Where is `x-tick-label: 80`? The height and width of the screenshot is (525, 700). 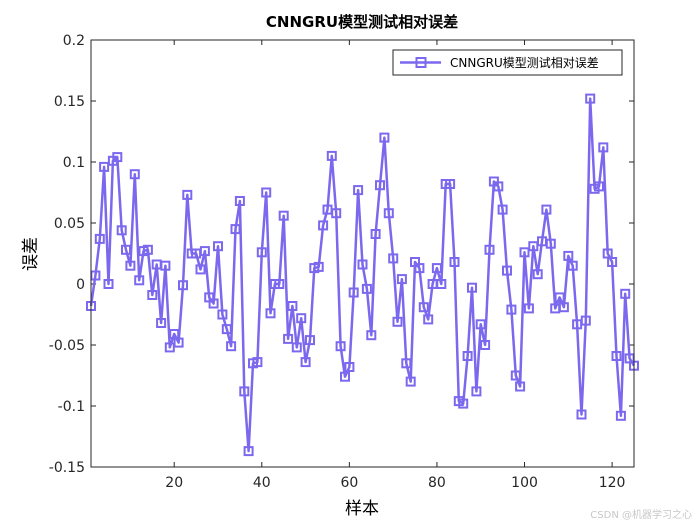 x-tick-label: 80 is located at coordinates (437, 483).